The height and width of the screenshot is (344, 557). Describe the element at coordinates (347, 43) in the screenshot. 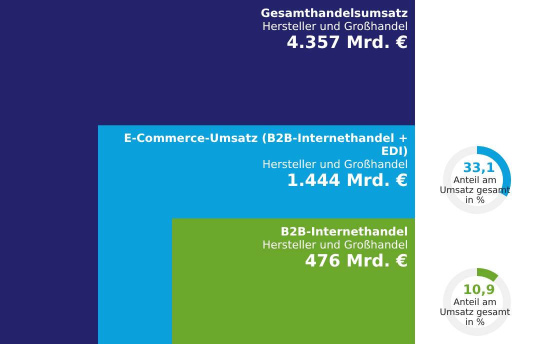

I see `data-label: 4.357 Mrd. €` at that location.